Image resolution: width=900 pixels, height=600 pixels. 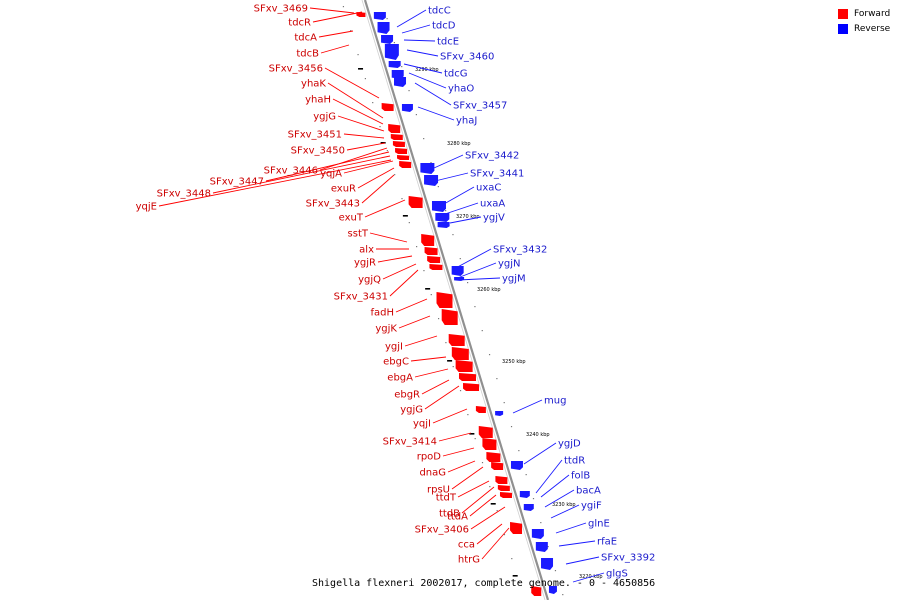 I want to click on reverse-gene-label: SFxv_3442, so click(x=492, y=156).